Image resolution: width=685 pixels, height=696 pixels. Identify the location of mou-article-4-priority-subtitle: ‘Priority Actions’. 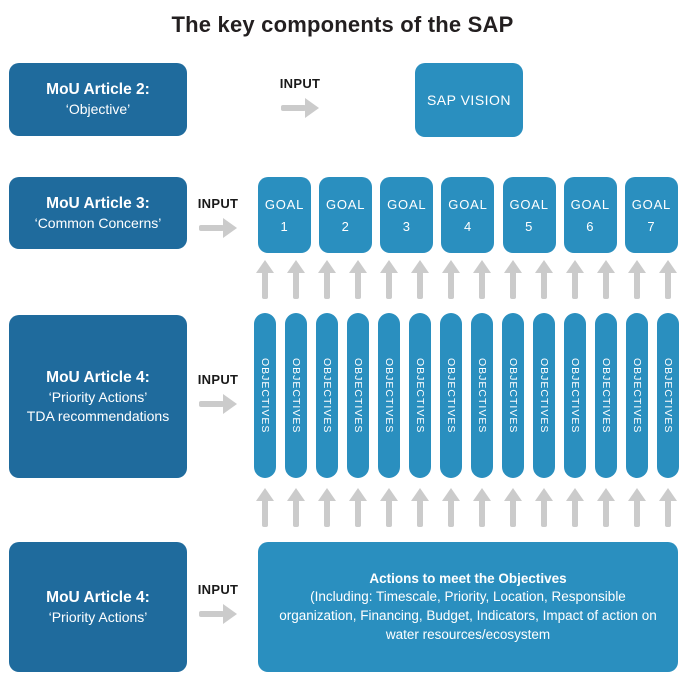
(98, 616).